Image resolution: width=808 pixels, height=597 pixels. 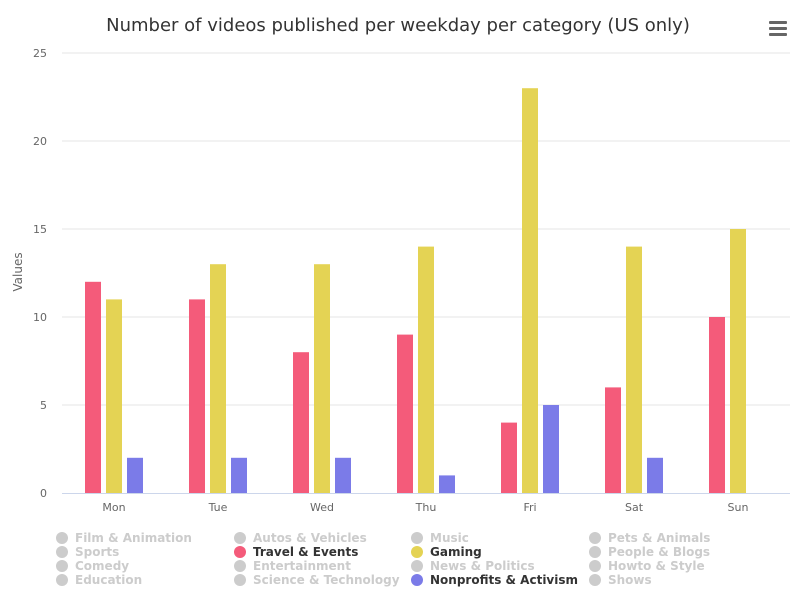 I want to click on legend-label: Travel & Events, so click(x=305, y=552).